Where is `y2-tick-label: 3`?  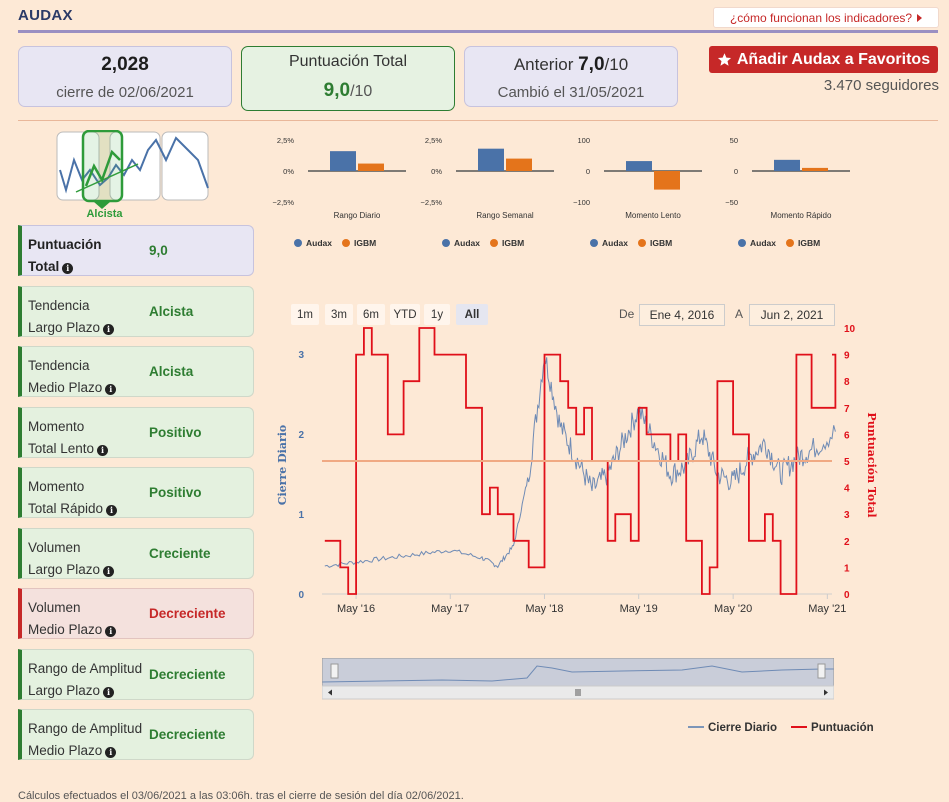
y2-tick-label: 3 is located at coordinates (847, 515).